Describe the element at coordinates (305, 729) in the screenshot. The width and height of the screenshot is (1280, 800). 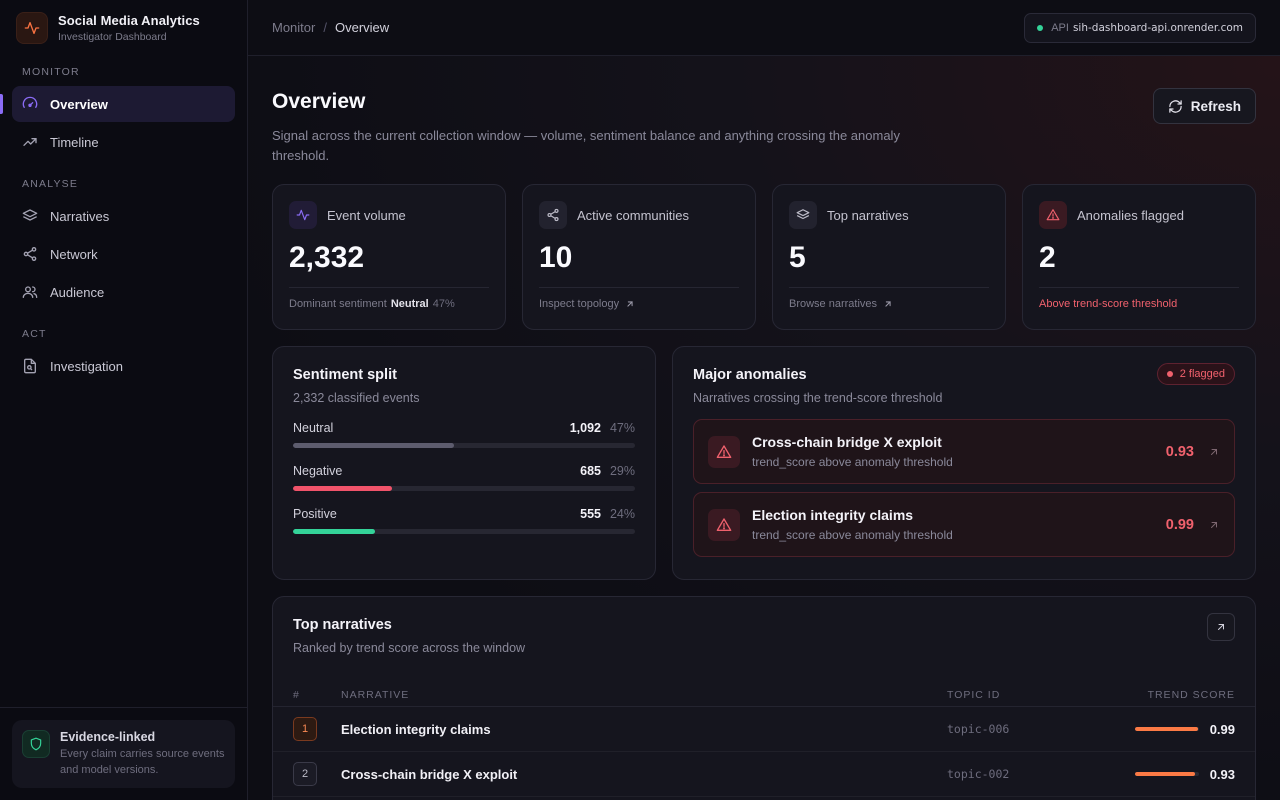
I see `rank-badge: 1` at that location.